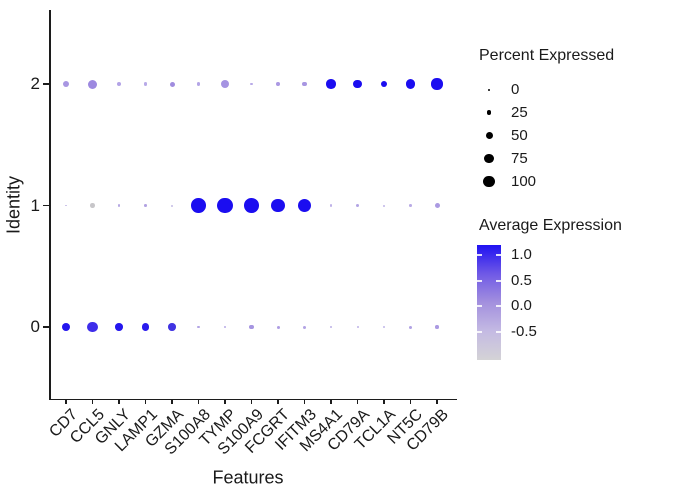  I want to click on expression-dot-FCGRT-id2, so click(278, 84).